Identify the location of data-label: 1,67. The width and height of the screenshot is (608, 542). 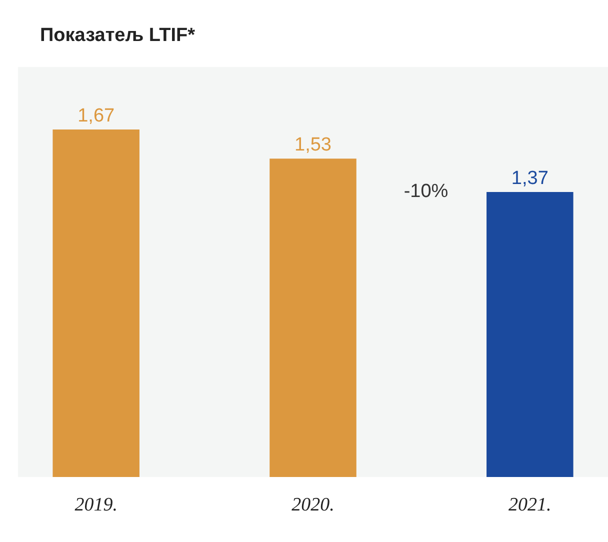
(96, 116).